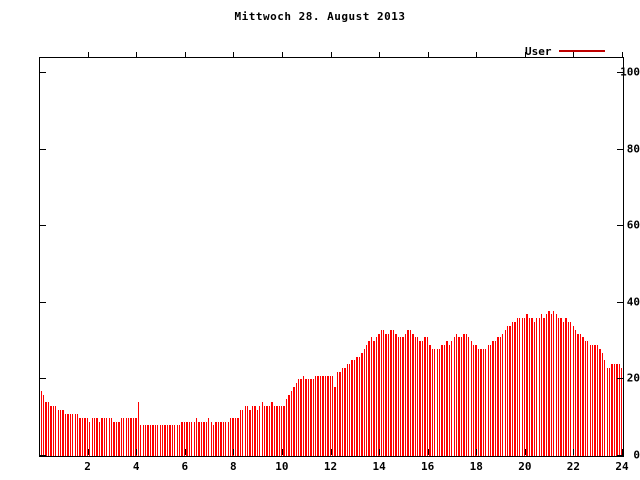 The width and height of the screenshot is (640, 480). I want to click on y-tick-label: 80, so click(633, 149).